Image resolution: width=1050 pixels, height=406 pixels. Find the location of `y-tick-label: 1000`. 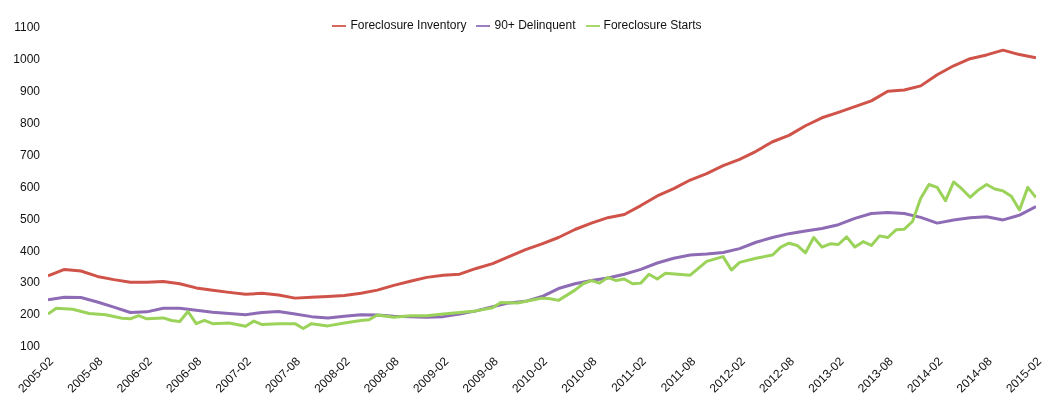

y-tick-label: 1000 is located at coordinates (27, 59).